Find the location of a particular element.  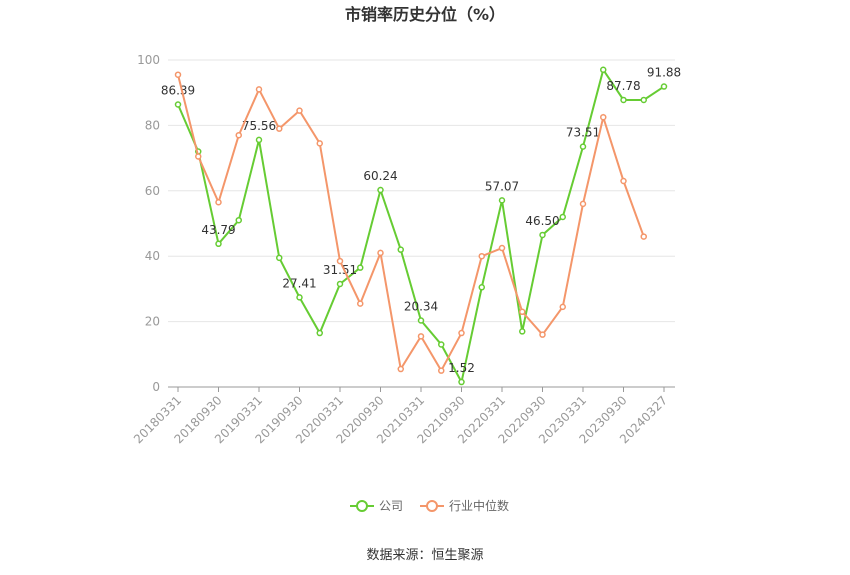

legend-label: 公司 is located at coordinates (391, 506).